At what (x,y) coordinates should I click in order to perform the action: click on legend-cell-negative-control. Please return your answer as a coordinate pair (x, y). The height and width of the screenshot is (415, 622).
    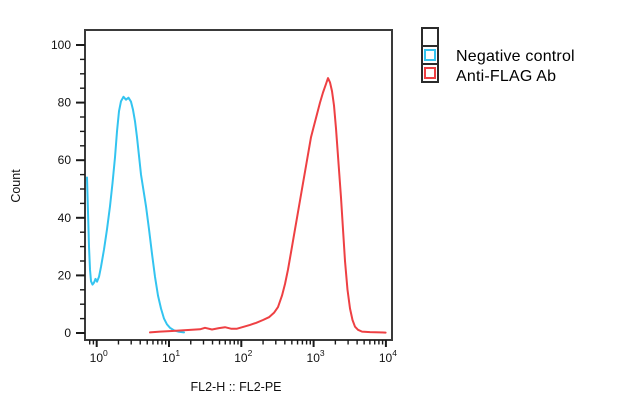
    Looking at the image, I should click on (430, 55).